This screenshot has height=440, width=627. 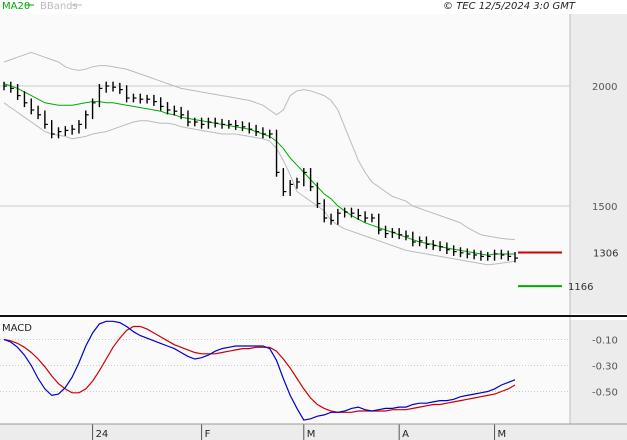 I want to click on copyright-label: © TEC 12/5/2024 3:0 GMT, so click(x=509, y=6).